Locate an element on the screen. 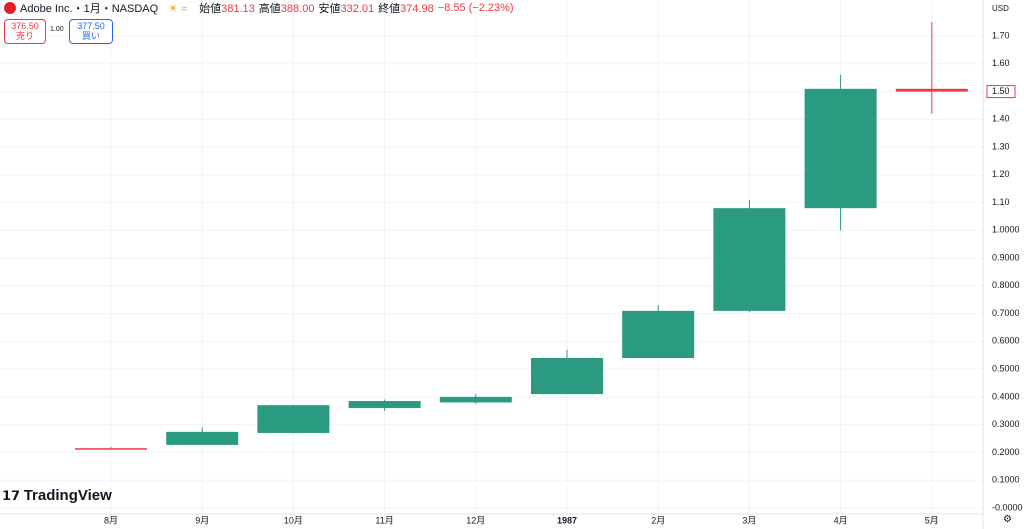  buy-label: 買い is located at coordinates (90, 36).